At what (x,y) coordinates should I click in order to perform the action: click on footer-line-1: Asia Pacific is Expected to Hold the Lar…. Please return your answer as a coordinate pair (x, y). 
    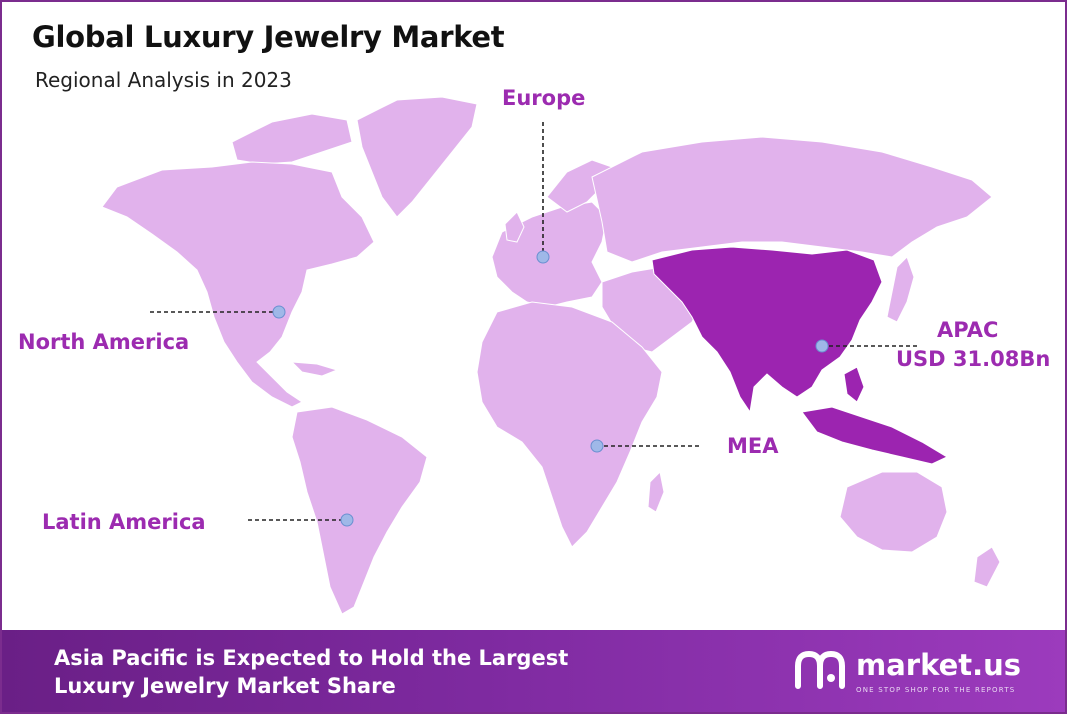
    Looking at the image, I should click on (311, 658).